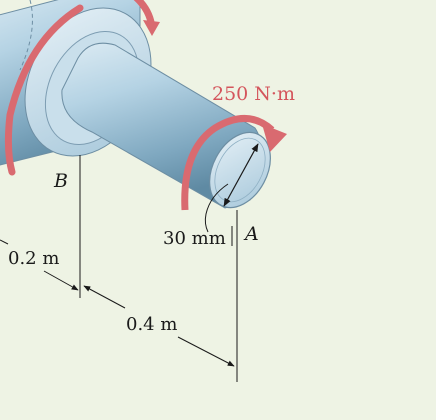 This screenshot has width=436, height=420. I want to click on dimension-label-0-4m: 0.4 m, so click(151, 324).